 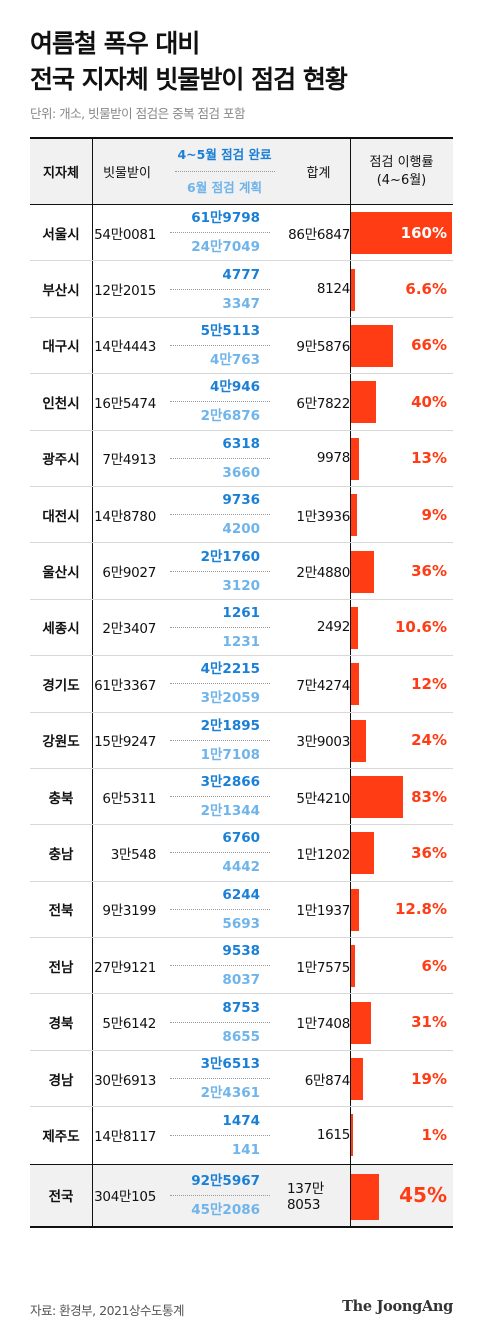 What do you see at coordinates (401, 458) in the screenshot?
I see `rate-cell: 13%` at bounding box center [401, 458].